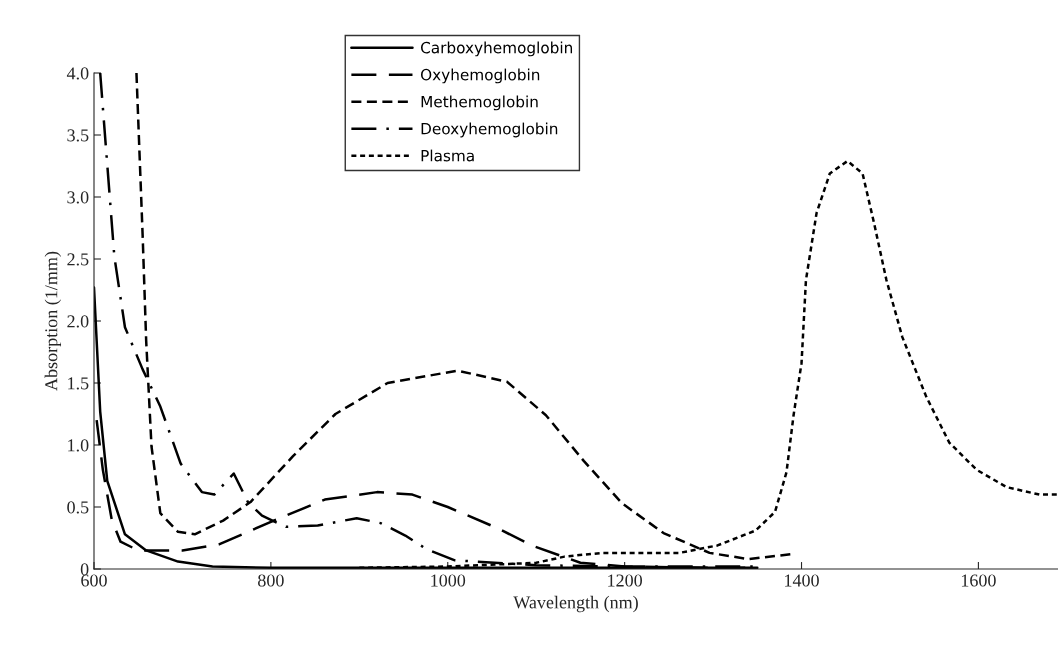  Describe the element at coordinates (78, 259) in the screenshot. I see `y-tick-label: 2.5` at that location.